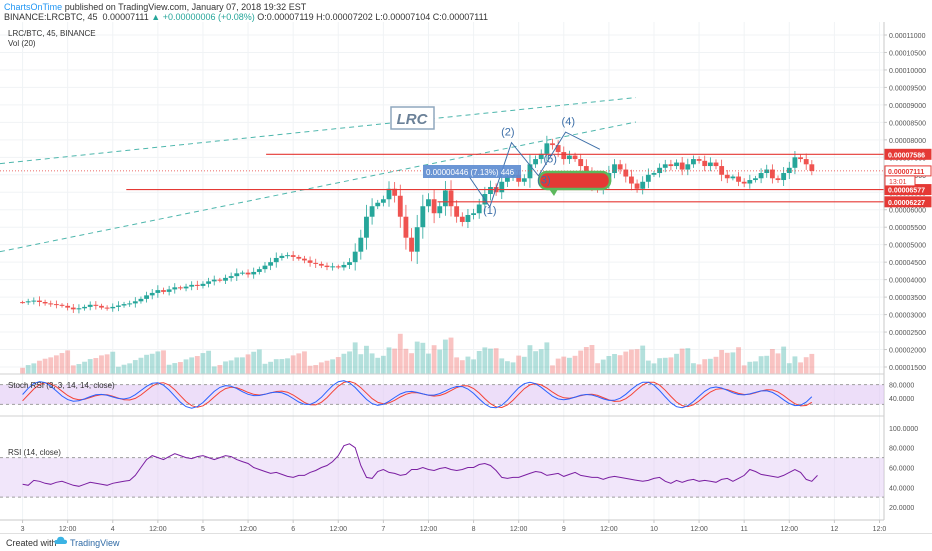  I want to click on stoch-rsi-pane: 80.0000 40.0000, so click(457, 391).